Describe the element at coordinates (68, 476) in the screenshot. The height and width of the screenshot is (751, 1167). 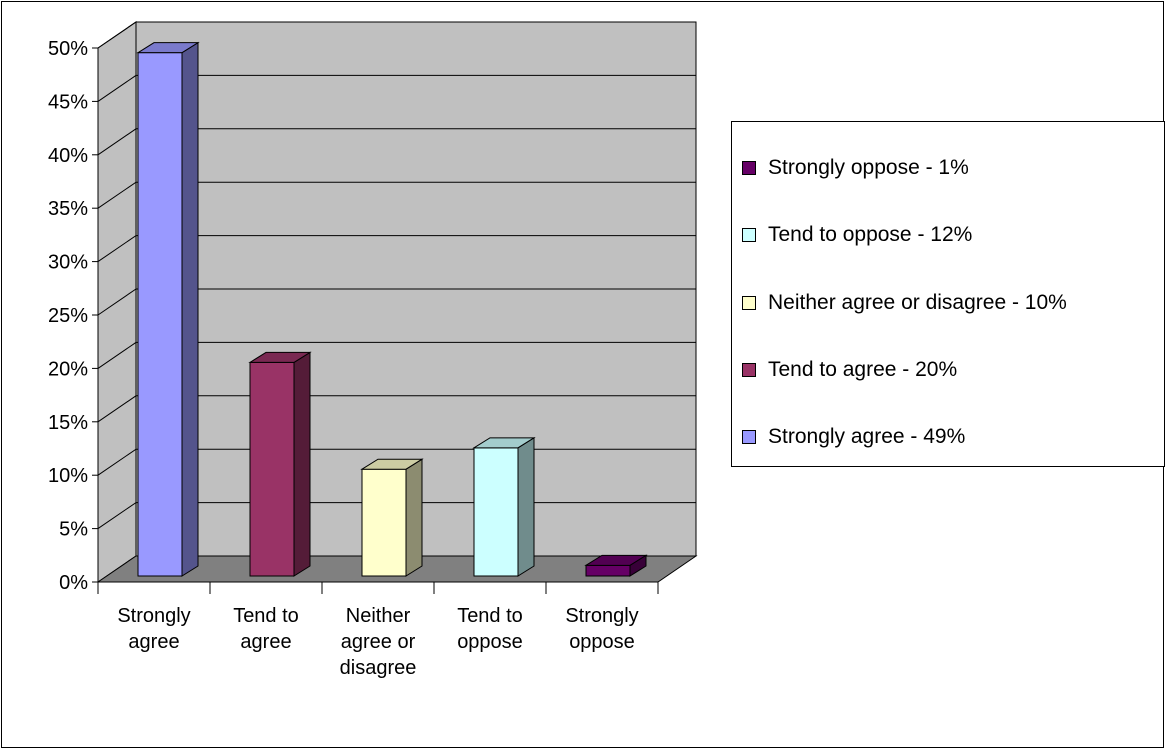
I see `y-tick-label: 10%` at that location.